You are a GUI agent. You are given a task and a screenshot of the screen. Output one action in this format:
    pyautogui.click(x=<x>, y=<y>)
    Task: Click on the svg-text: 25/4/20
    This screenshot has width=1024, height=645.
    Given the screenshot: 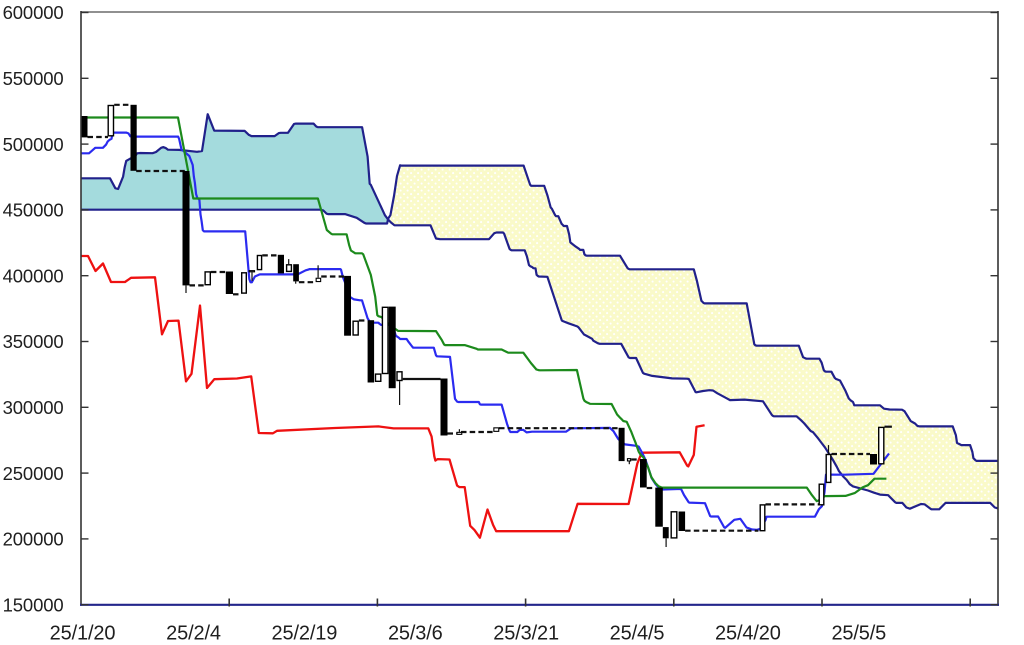 What is the action you would take?
    pyautogui.click(x=748, y=634)
    